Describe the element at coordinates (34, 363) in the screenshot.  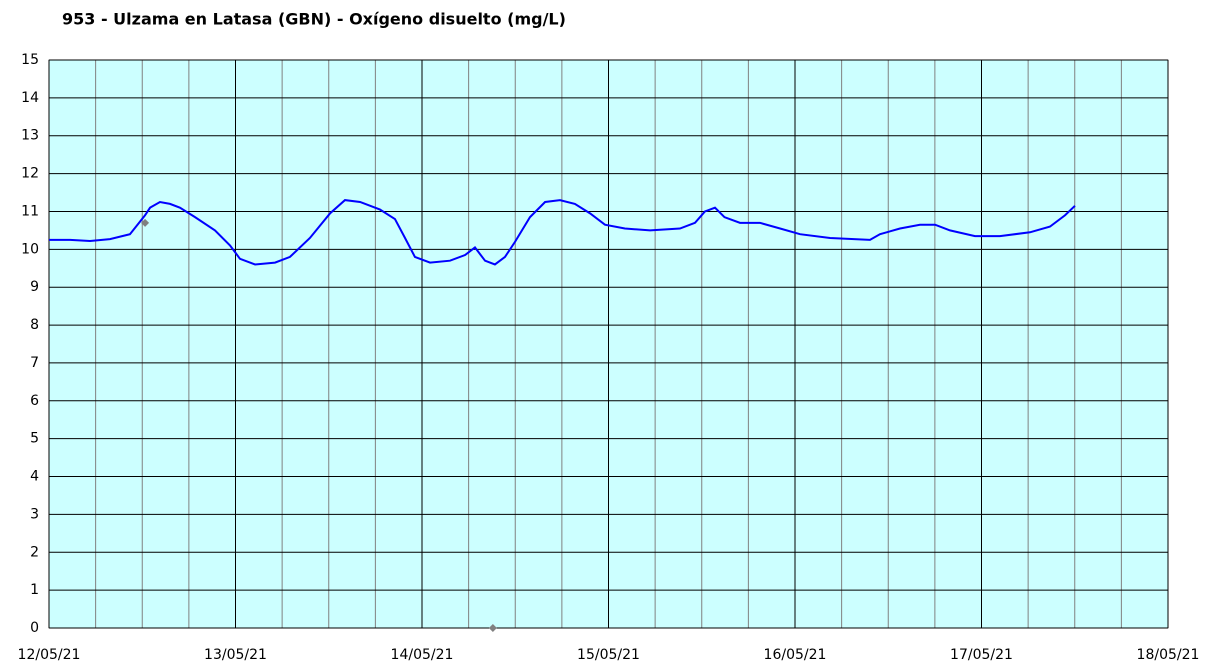
I see `y-tick-label: 7` at that location.